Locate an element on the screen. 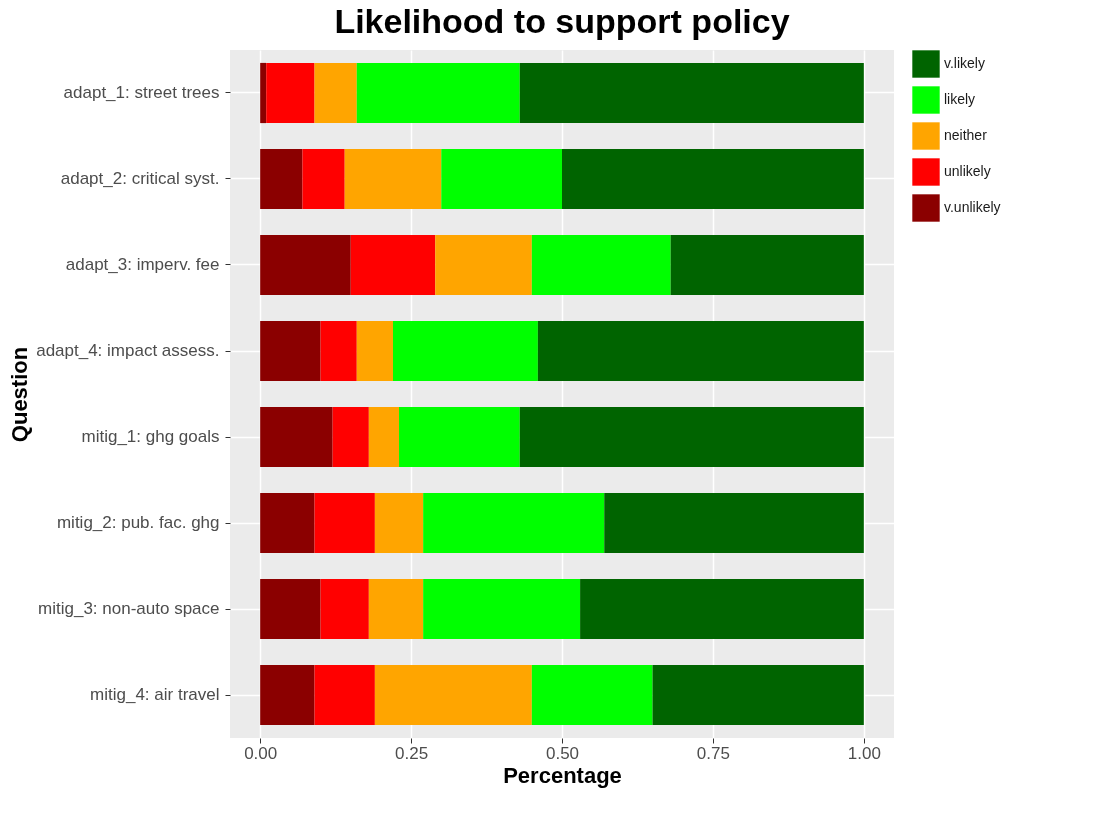 The image size is (1116, 822). y-tick-label: mitig_3: non-auto space is located at coordinates (129, 608).